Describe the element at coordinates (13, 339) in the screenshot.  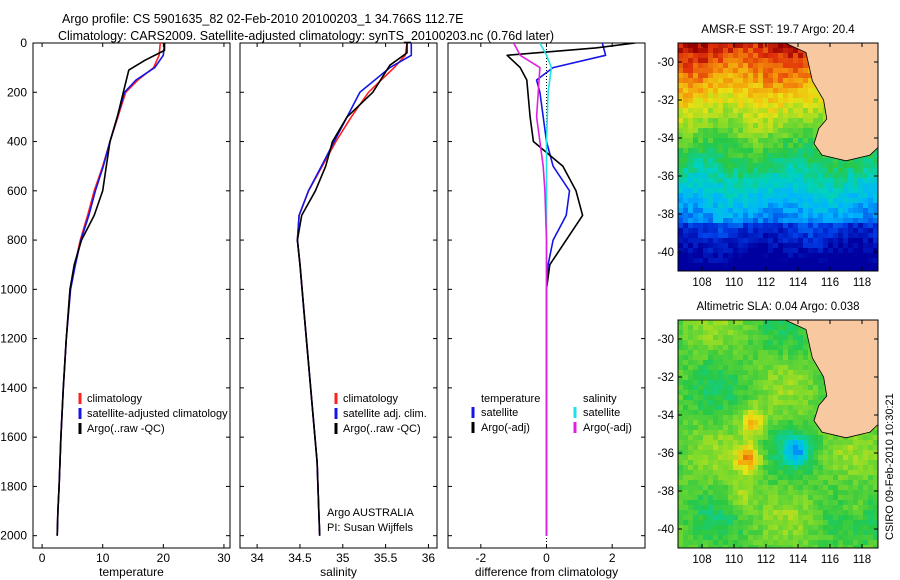
I see `y-tick-label: 1200` at that location.